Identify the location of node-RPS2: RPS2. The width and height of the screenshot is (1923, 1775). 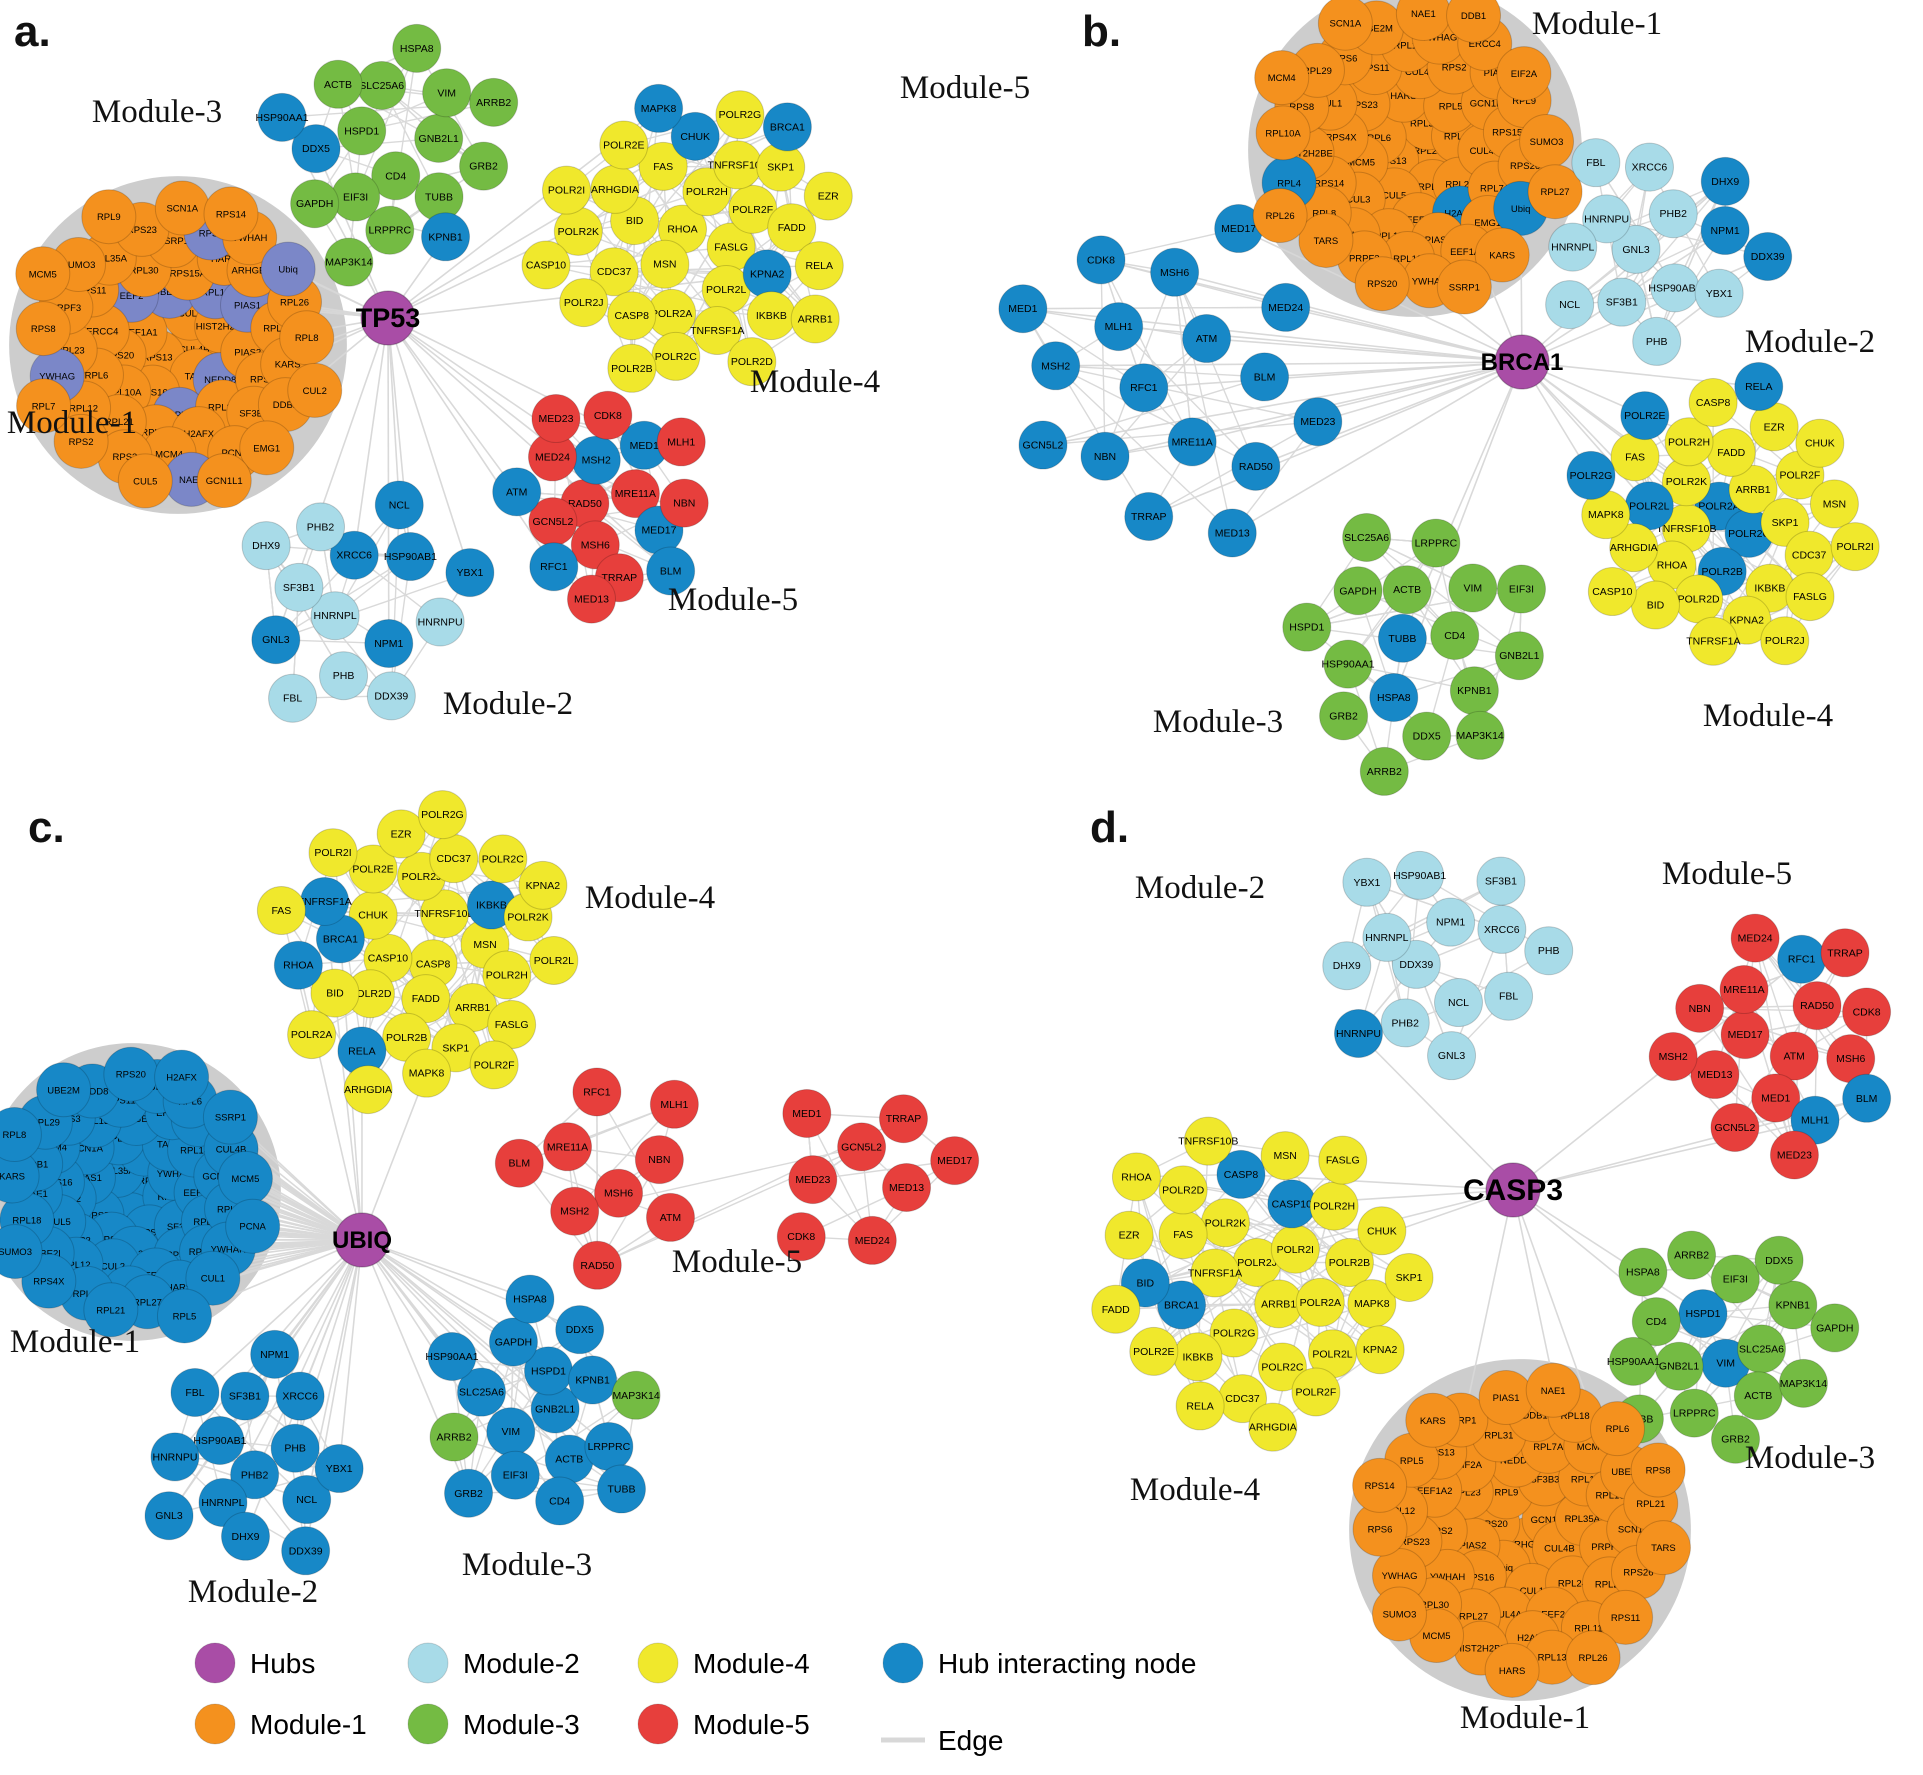
(81, 441).